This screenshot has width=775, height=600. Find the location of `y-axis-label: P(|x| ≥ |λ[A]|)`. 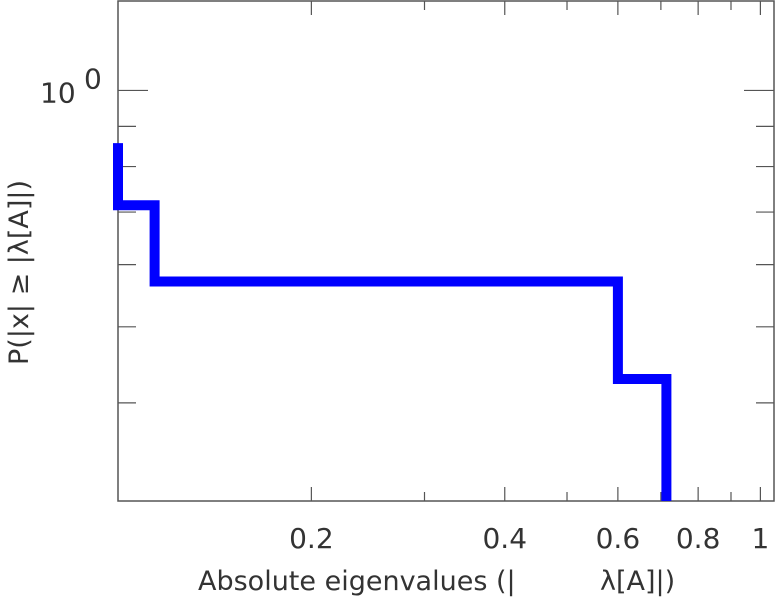

y-axis-label: P(|x| ≥ |λ[A]|) is located at coordinates (19, 272).